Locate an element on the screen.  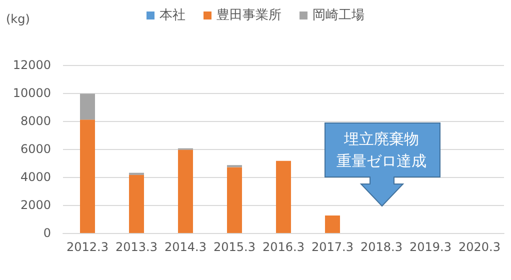
x-tick-label: 2018.3 is located at coordinates (381, 247).